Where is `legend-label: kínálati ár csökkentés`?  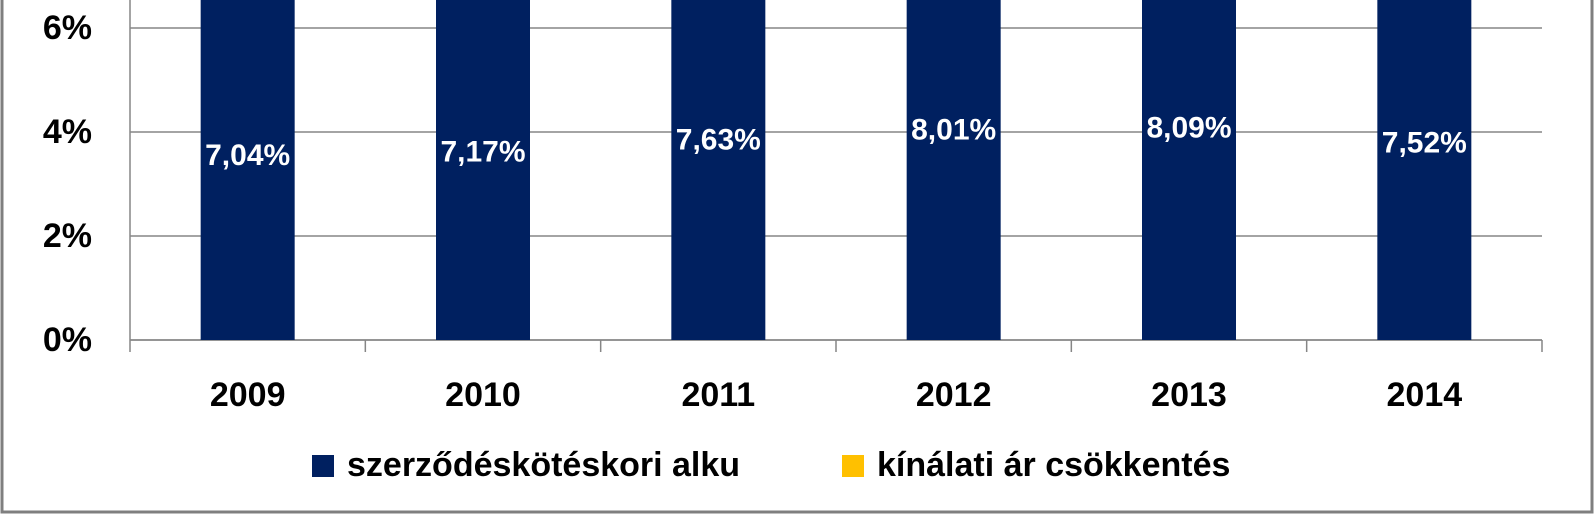
legend-label: kínálati ár csökkentés is located at coordinates (1053, 465).